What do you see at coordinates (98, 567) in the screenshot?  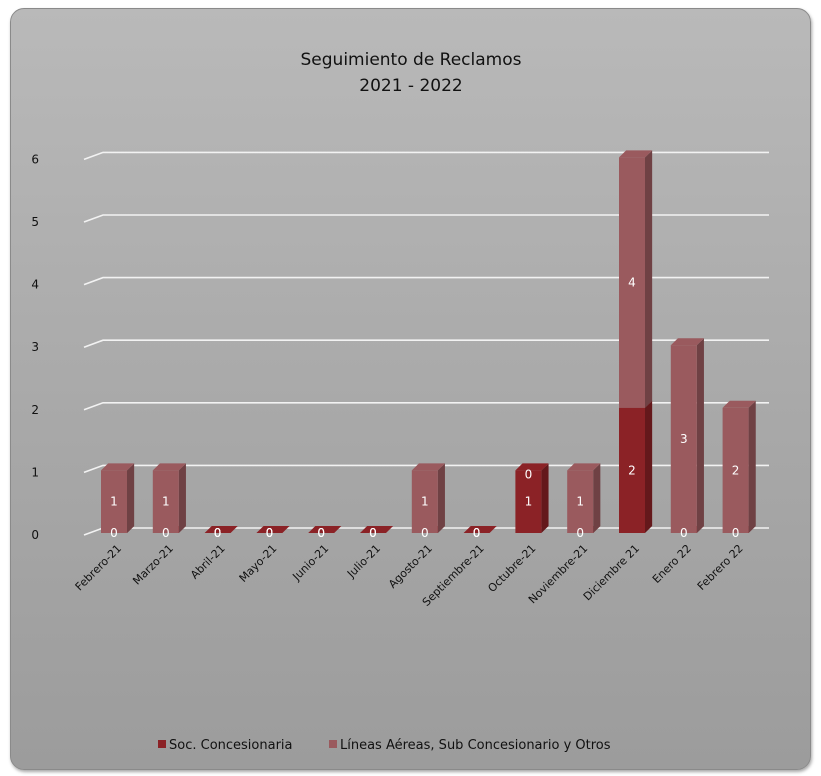 I see `x-tick-label: Febrero-21` at bounding box center [98, 567].